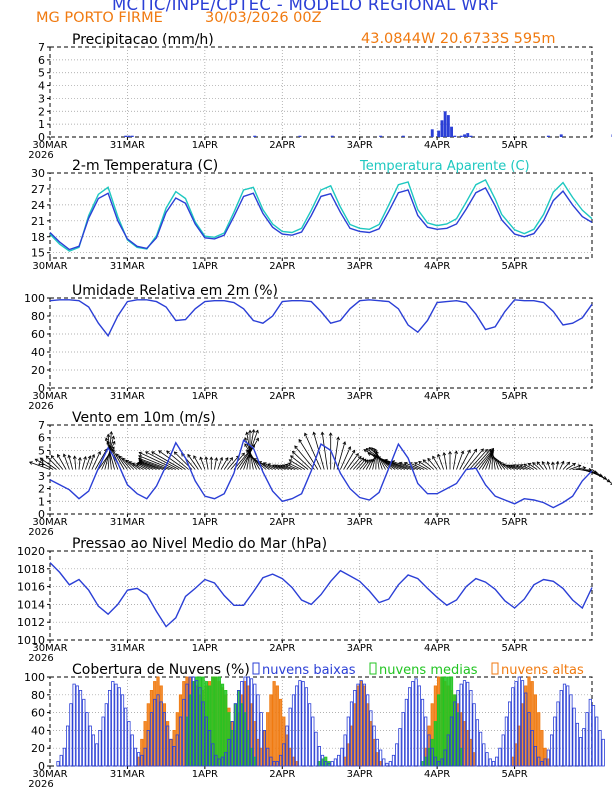 This screenshot has width=612, height=792. I want to click on clouds-ytick-label: 0, so click(41, 766).